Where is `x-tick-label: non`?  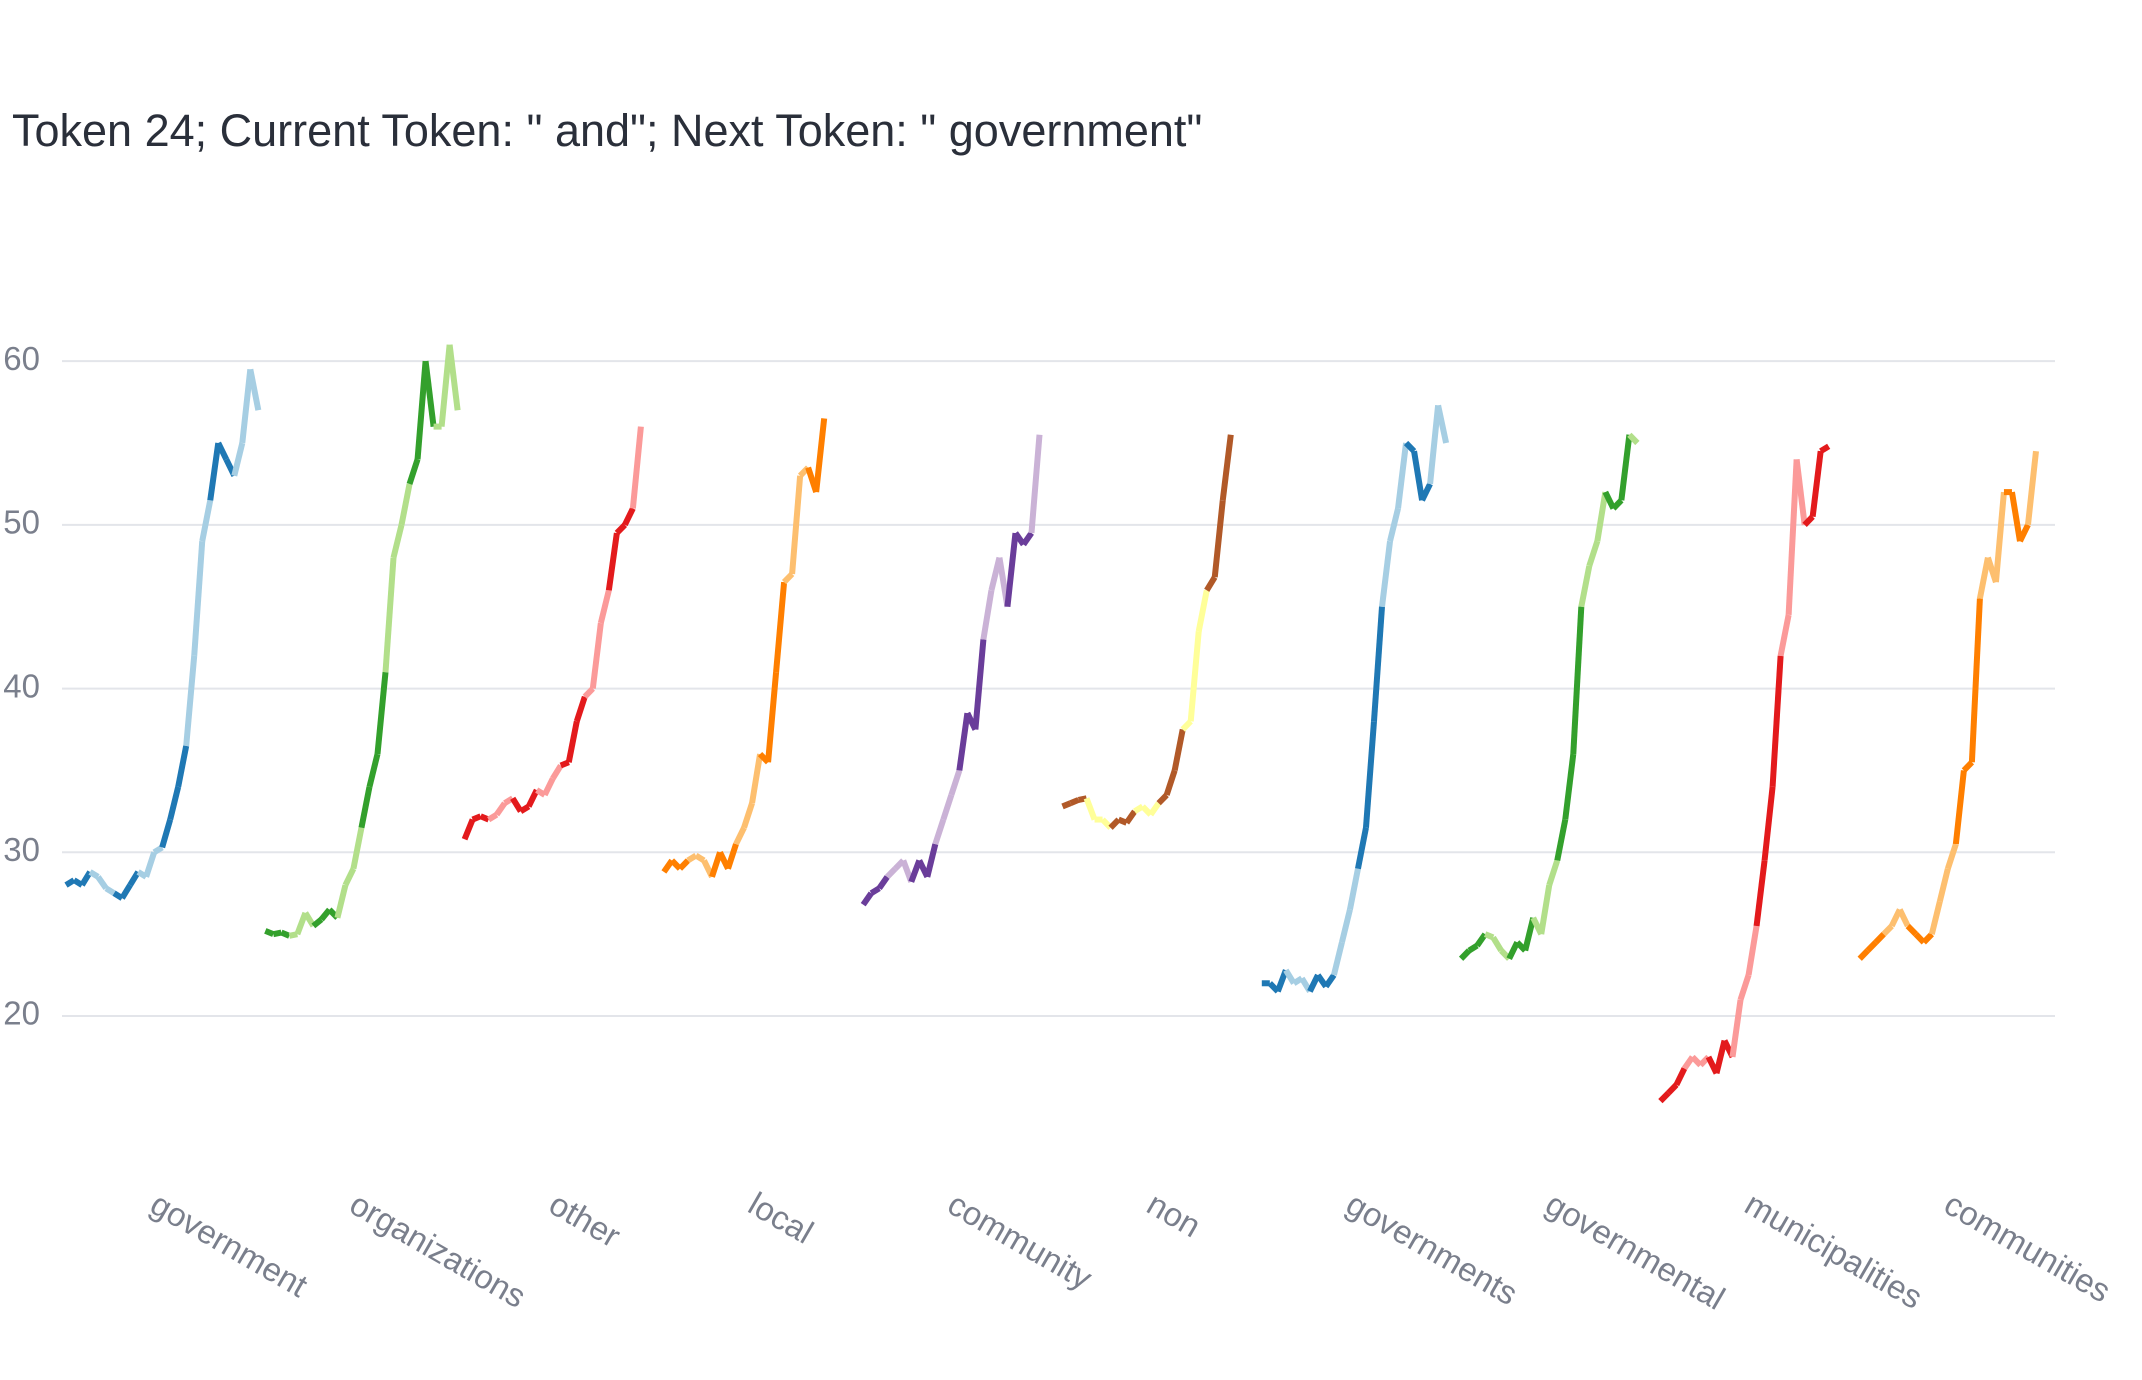
x-tick-label: non is located at coordinates (1174, 1215).